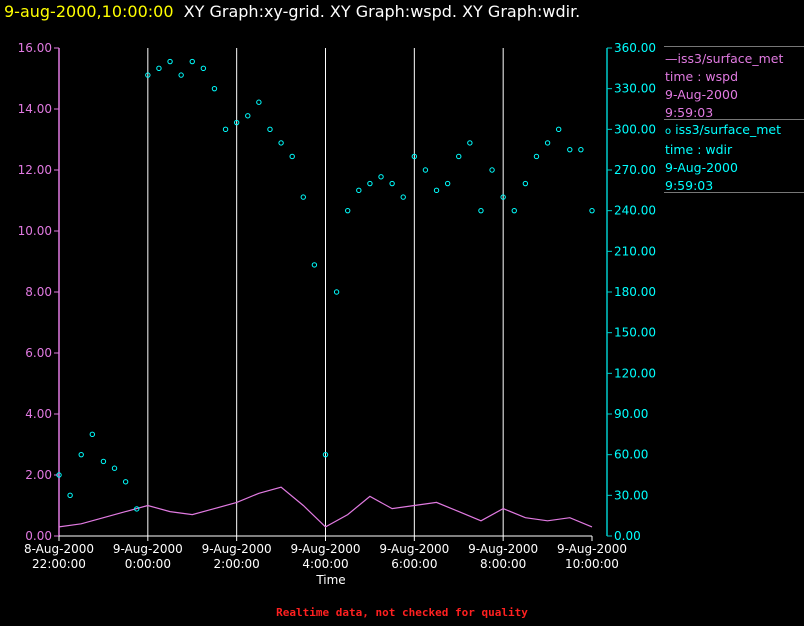  I want to click on y-right-tick-label: 360.00, so click(635, 48).